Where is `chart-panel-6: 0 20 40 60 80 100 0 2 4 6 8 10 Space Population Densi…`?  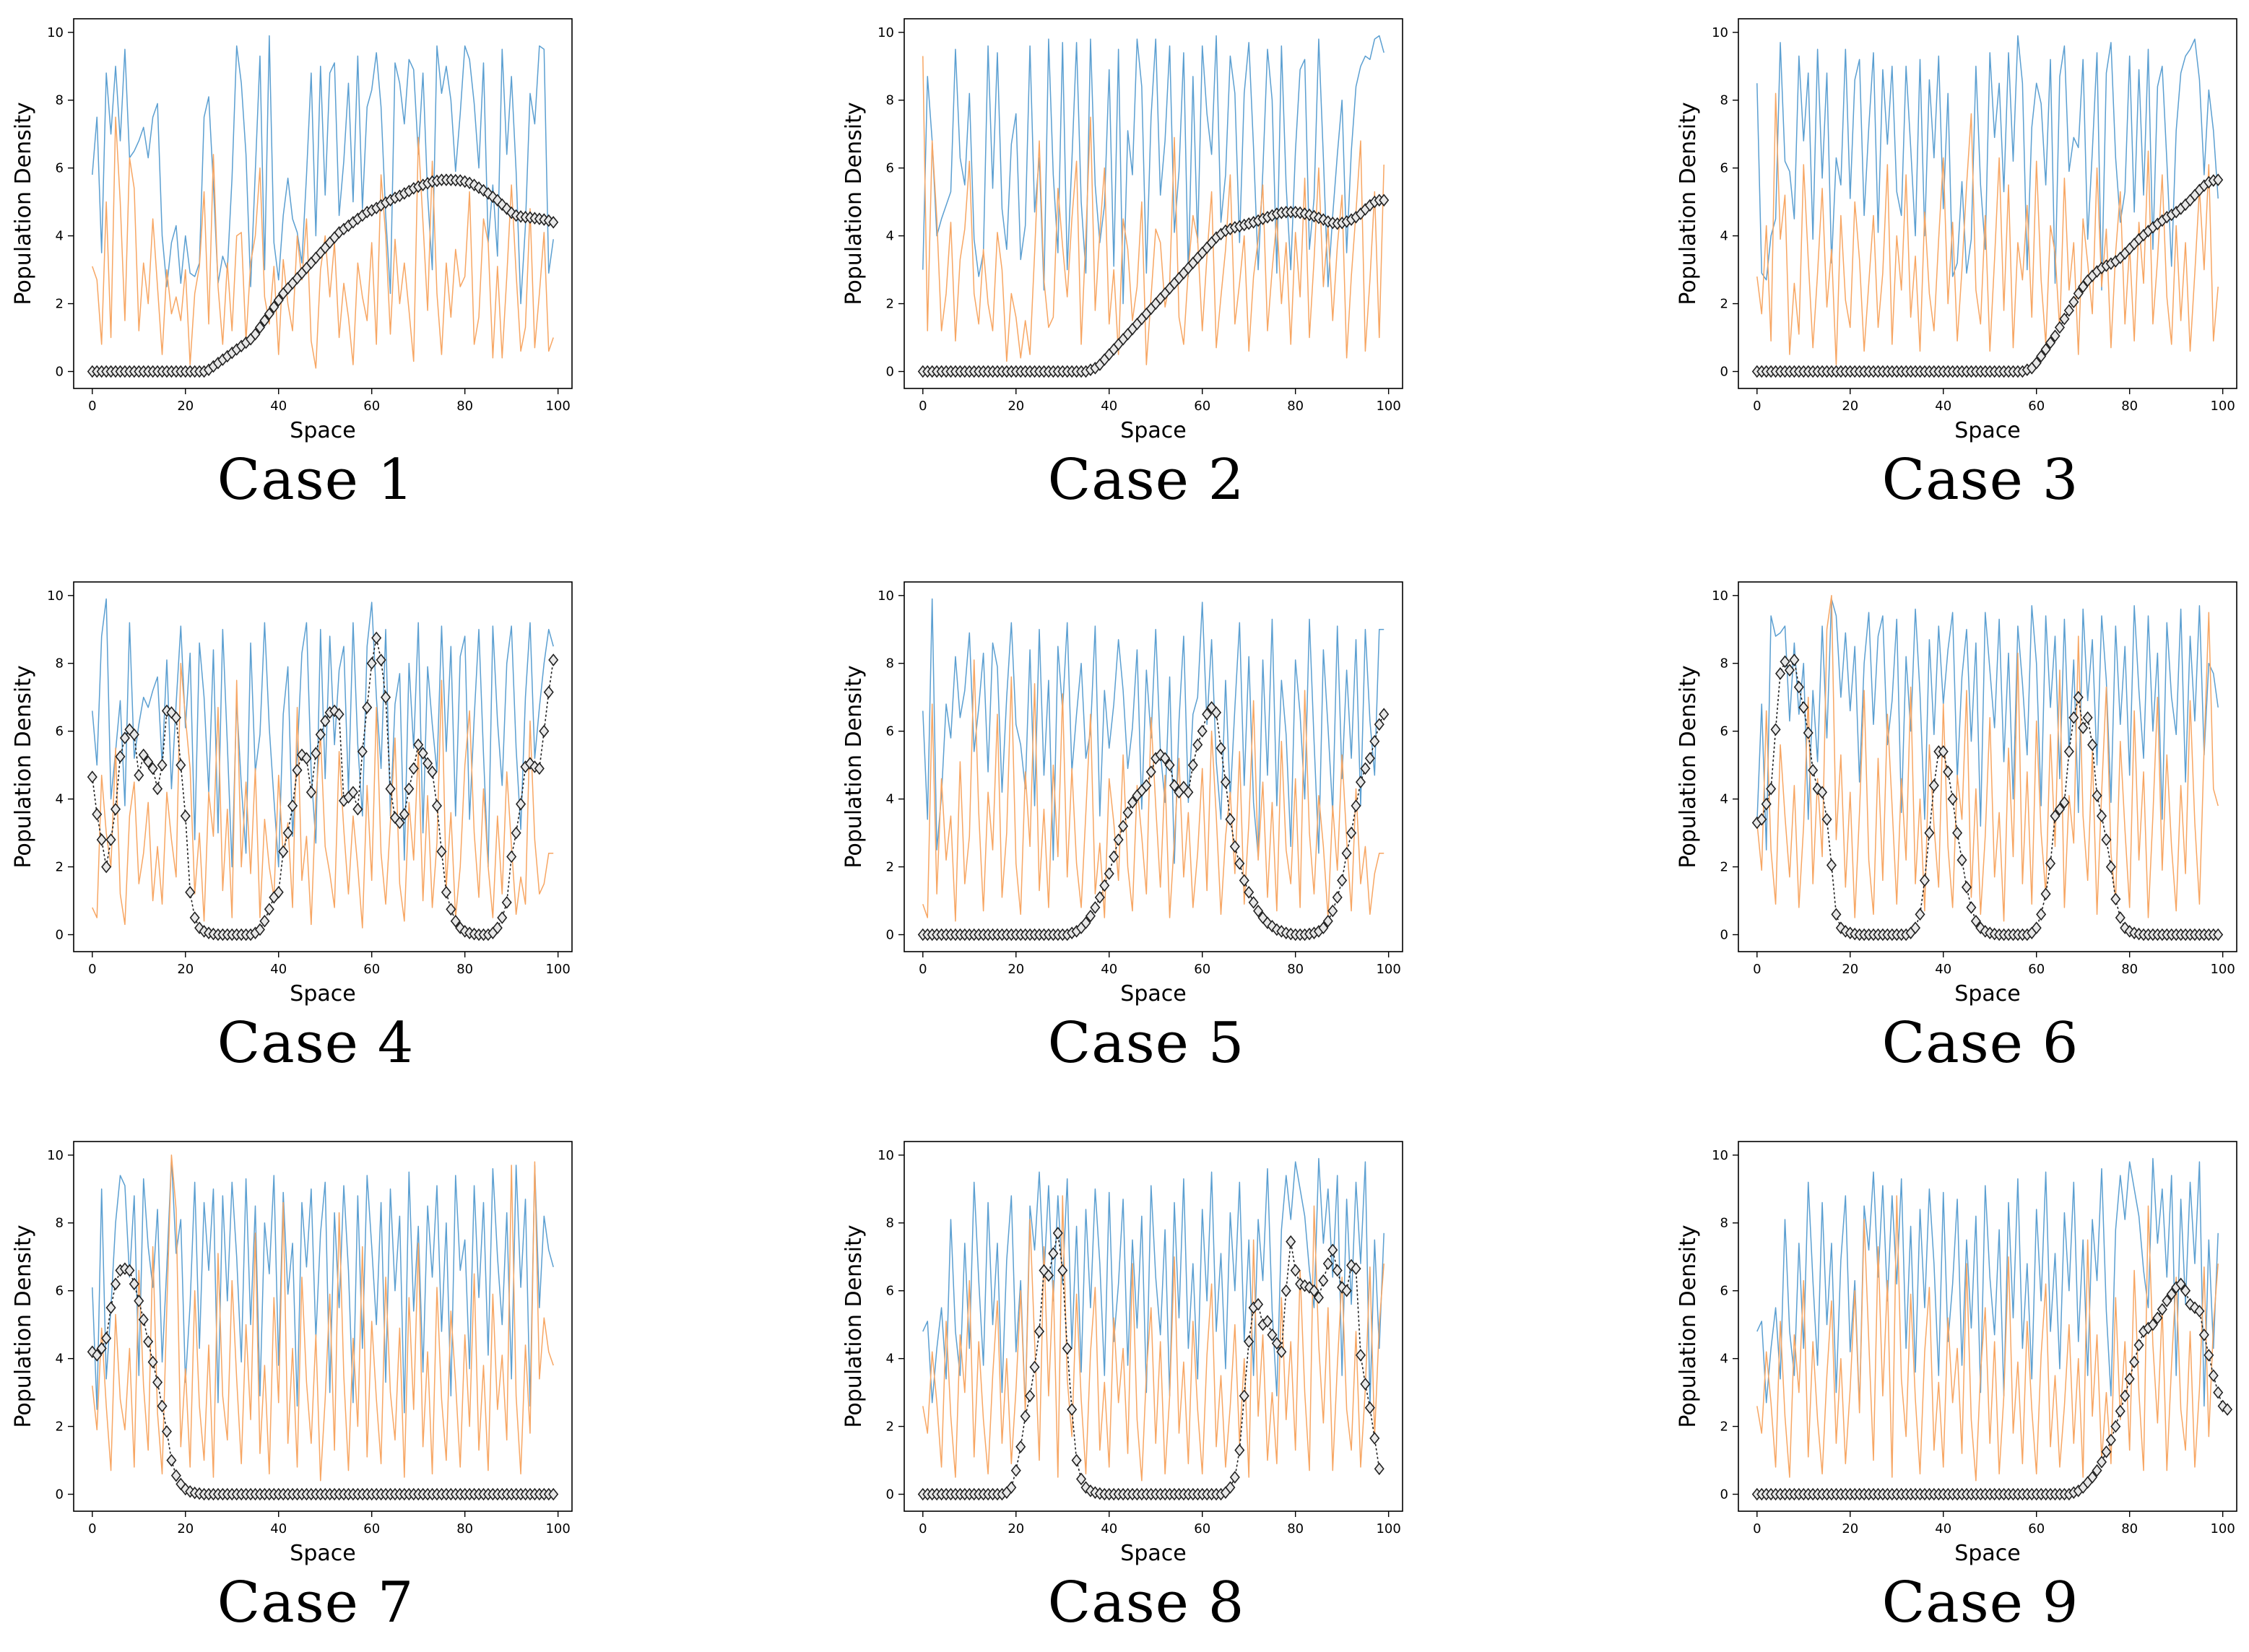
chart-panel-6: 0 20 40 60 80 100 0 2 4 6 8 10 Space Population Densi… is located at coordinates (1957, 819).